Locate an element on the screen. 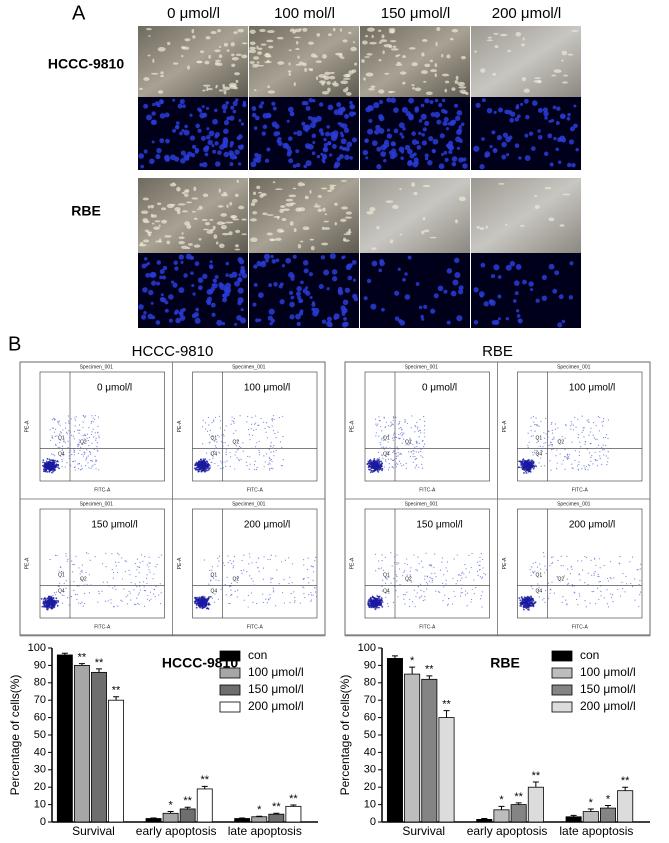 The image size is (669, 843). x-category-label-major: Survival is located at coordinates (423, 831).